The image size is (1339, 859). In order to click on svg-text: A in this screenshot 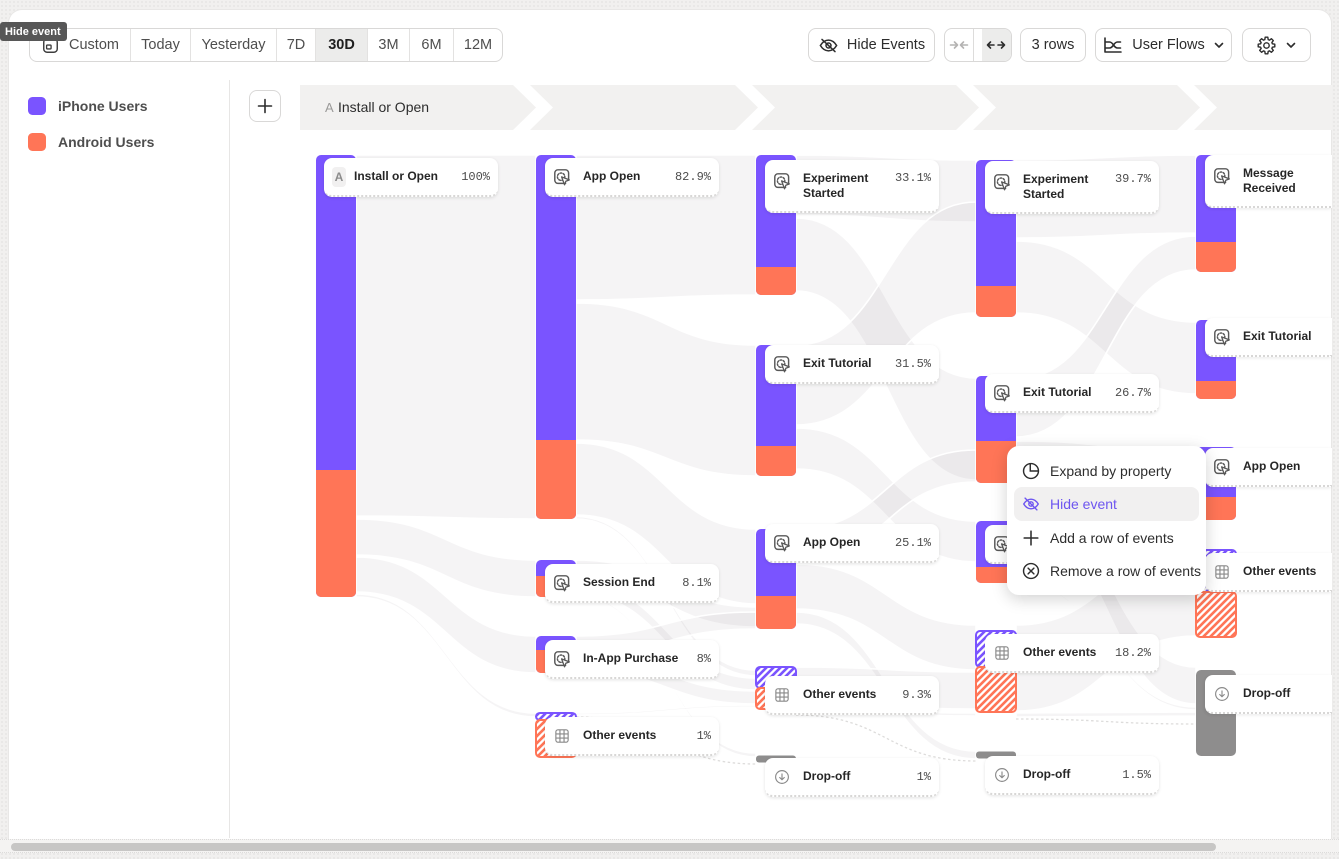, I will do `click(329, 107)`.